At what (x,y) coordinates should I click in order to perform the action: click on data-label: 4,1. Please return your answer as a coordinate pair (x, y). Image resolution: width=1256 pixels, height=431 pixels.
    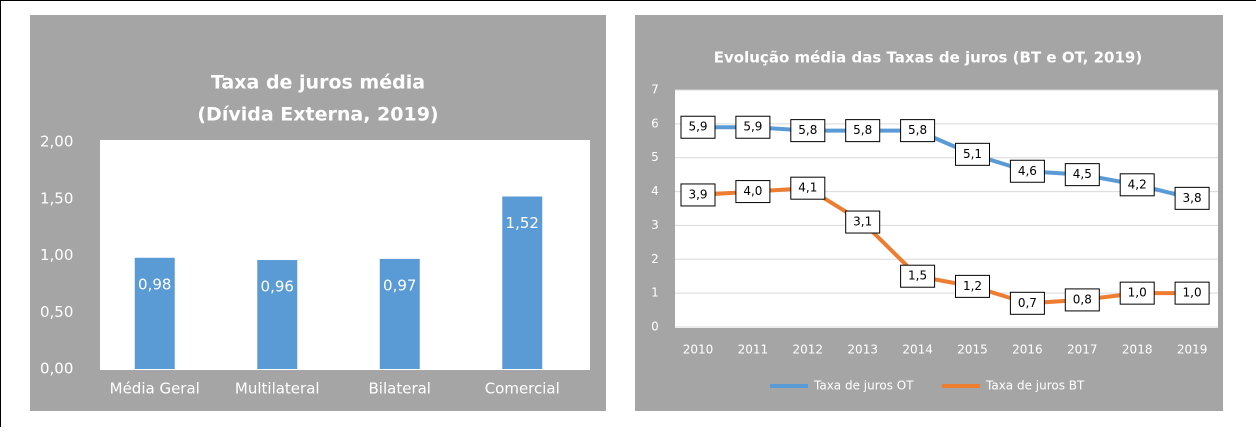
    Looking at the image, I should click on (807, 188).